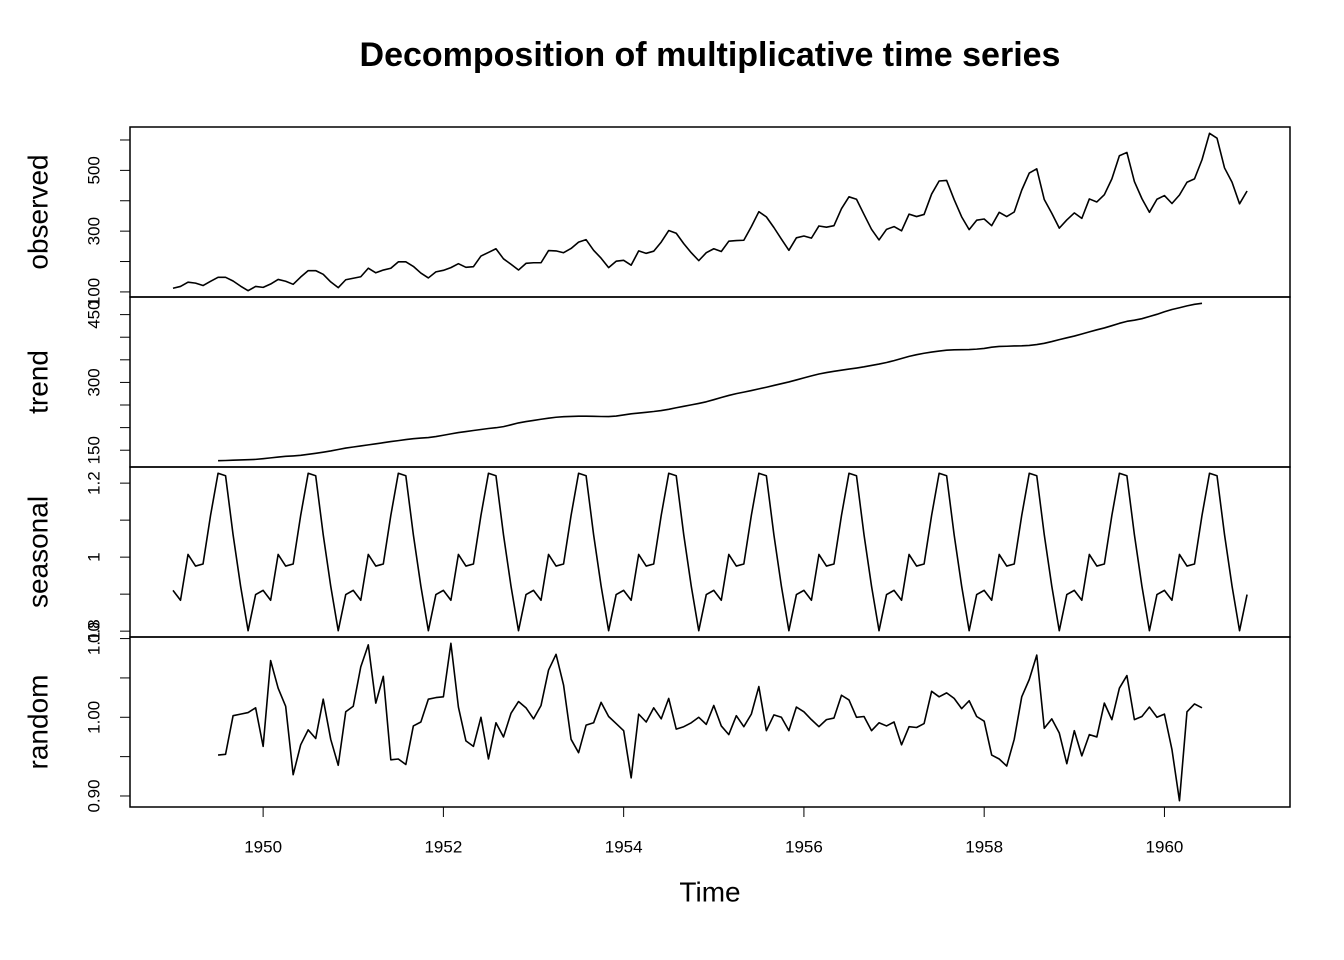 The width and height of the screenshot is (1344, 960). I want to click on x-axis-label: Time, so click(709, 891).